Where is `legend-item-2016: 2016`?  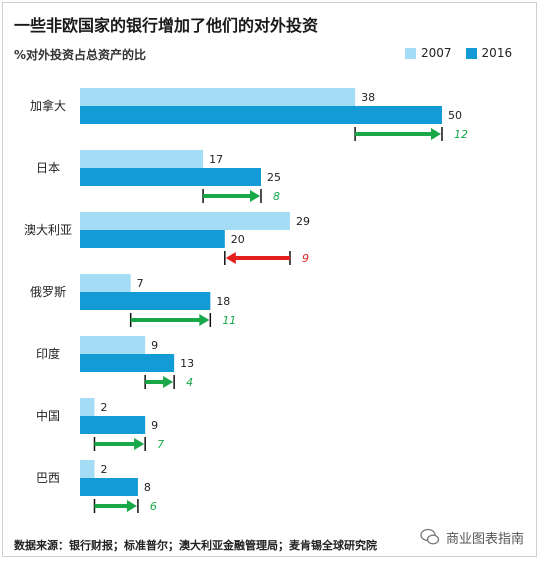
legend-item-2016: 2016 is located at coordinates (489, 53).